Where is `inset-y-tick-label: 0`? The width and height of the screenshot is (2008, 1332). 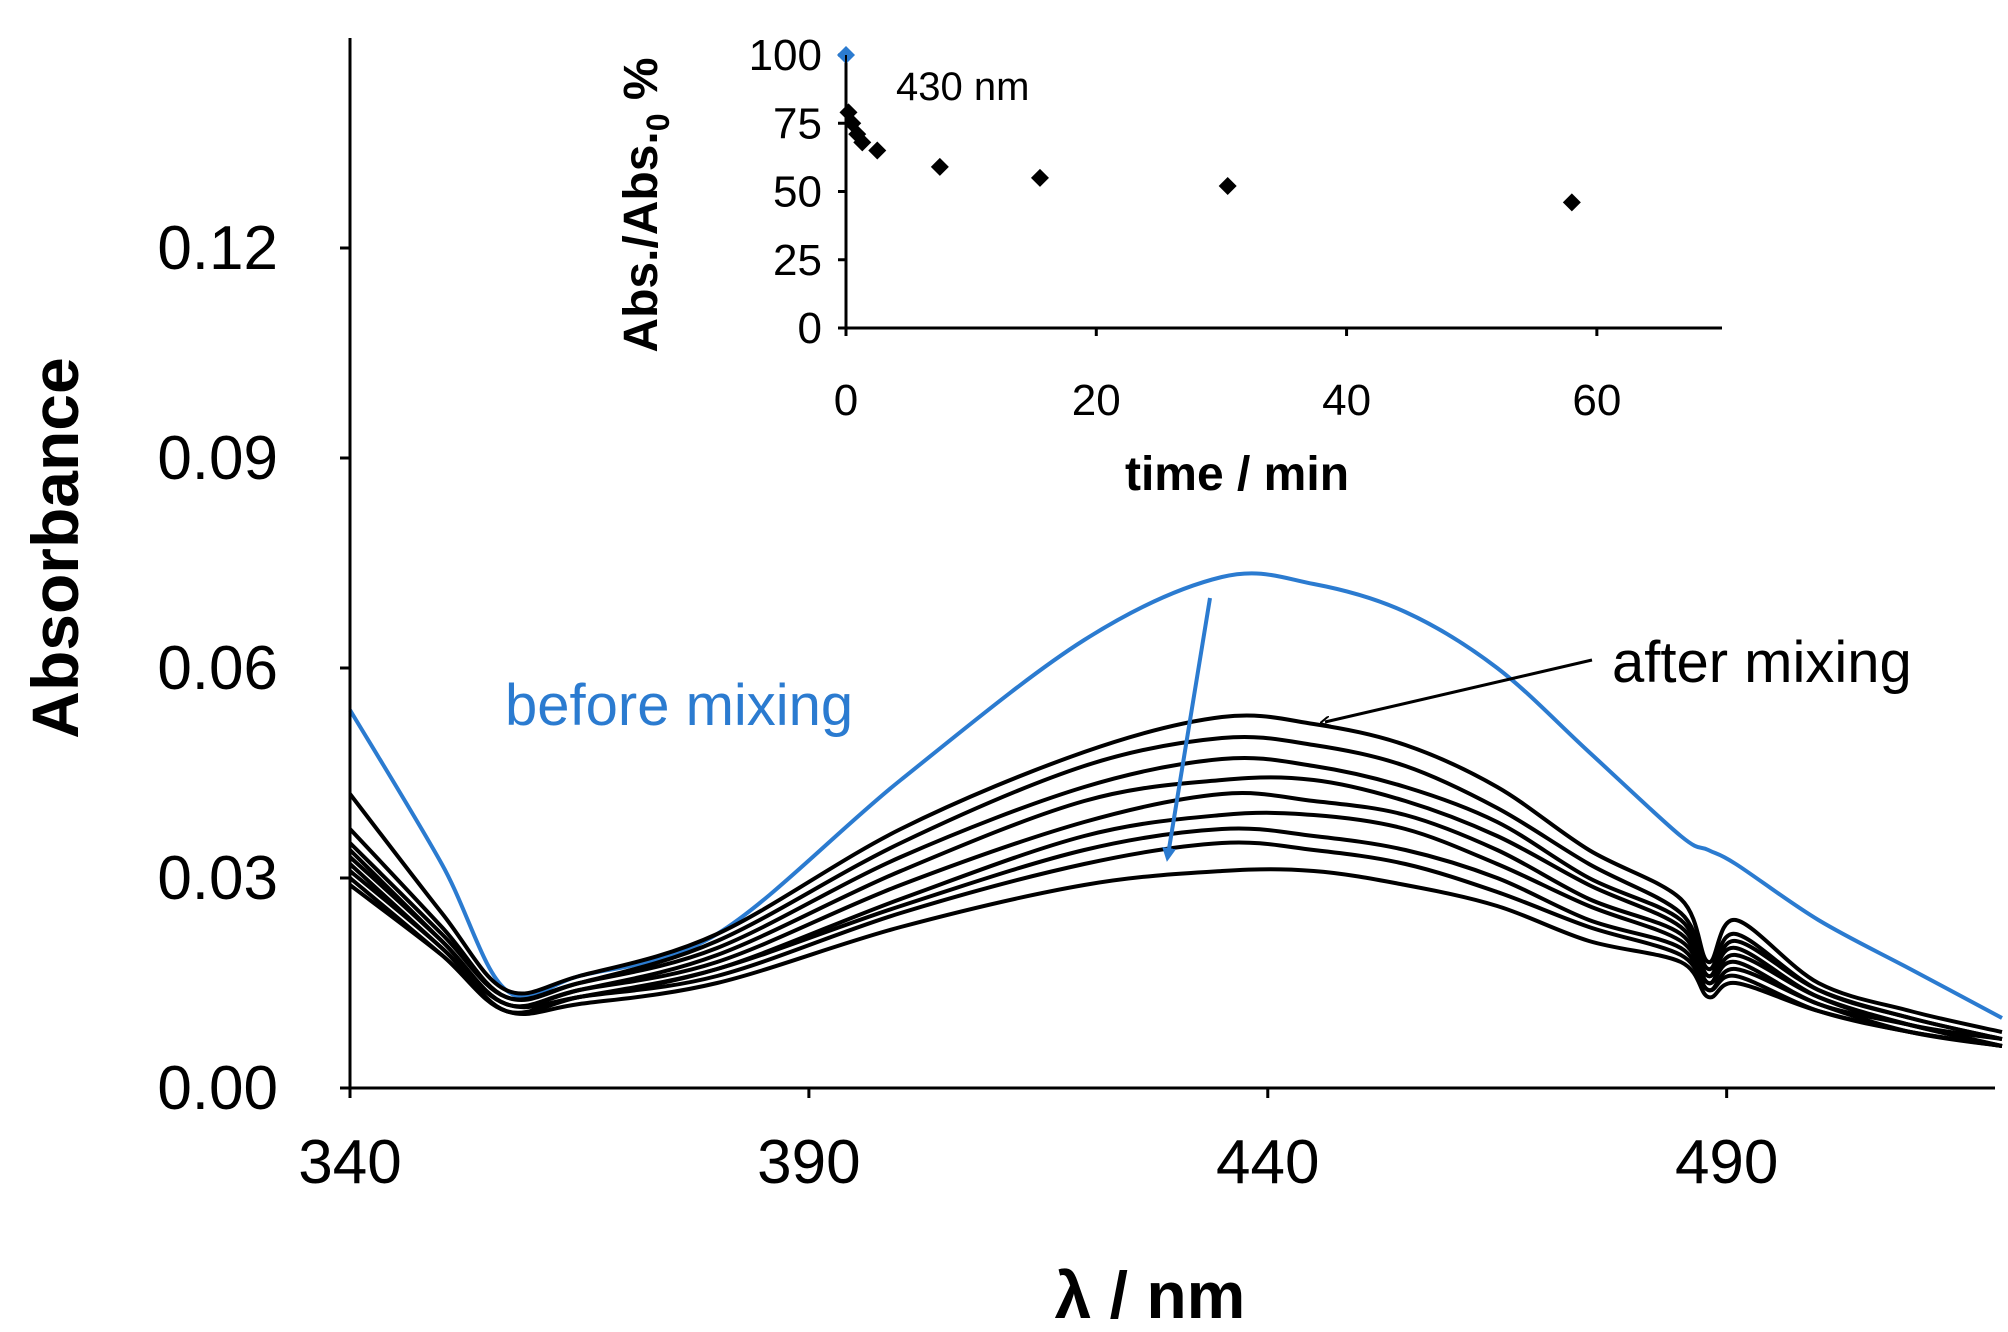
inset-y-tick-label: 0 is located at coordinates (810, 328).